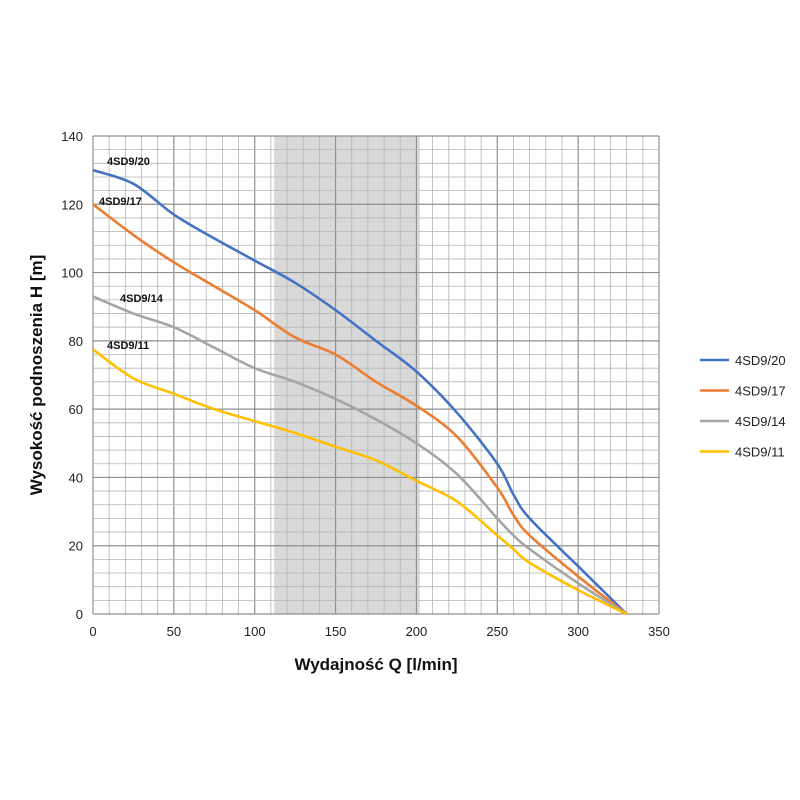 This screenshot has height=800, width=800. Describe the element at coordinates (375, 664) in the screenshot. I see `x-axis-label: Wydajność Q [l/min]` at that location.